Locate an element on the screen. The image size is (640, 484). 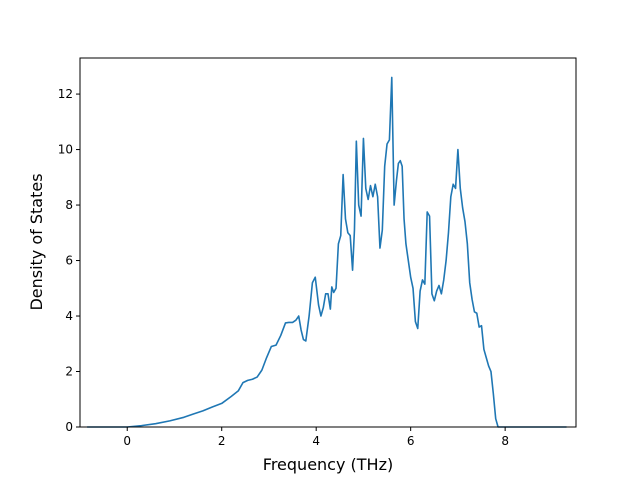
y-tick-label: 10 is located at coordinates (65, 150).